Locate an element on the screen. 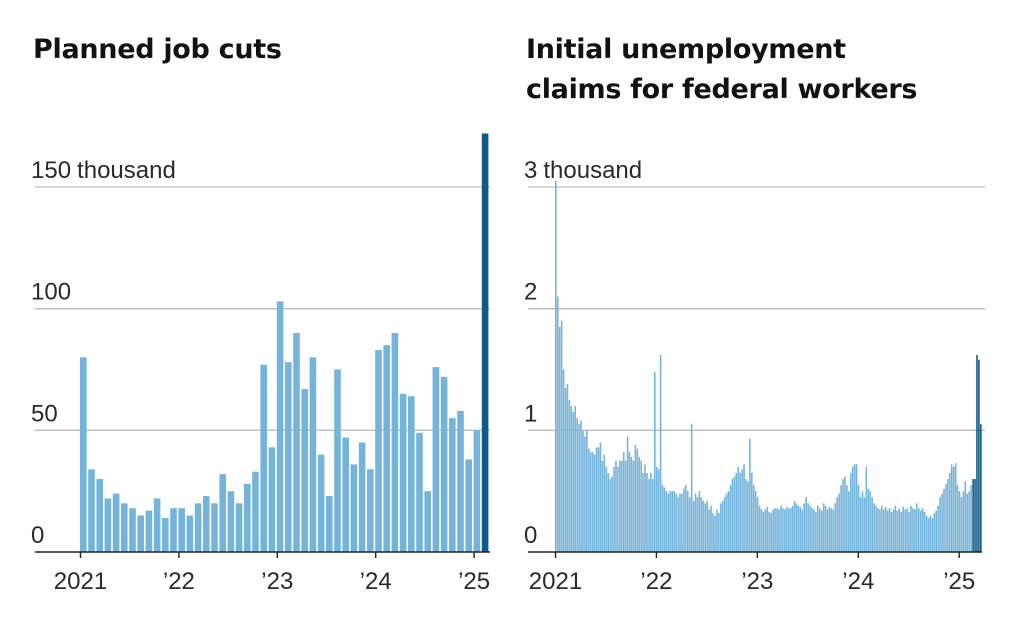  x-tick-label: ’24 is located at coordinates (858, 581).